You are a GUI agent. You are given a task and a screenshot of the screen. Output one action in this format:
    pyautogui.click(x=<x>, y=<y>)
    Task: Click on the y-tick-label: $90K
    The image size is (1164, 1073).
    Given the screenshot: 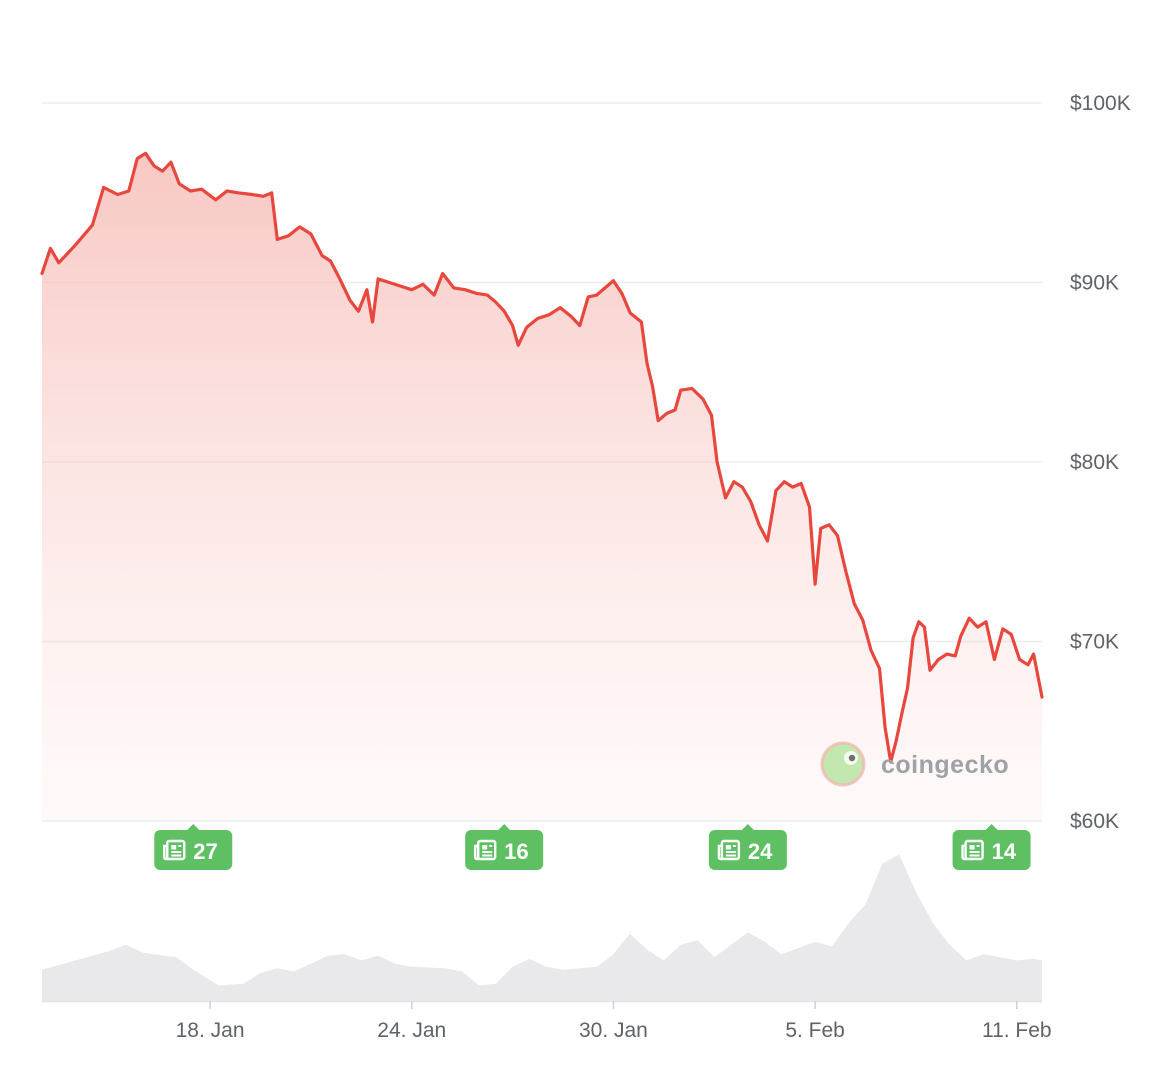 What is the action you would take?
    pyautogui.click(x=1094, y=283)
    